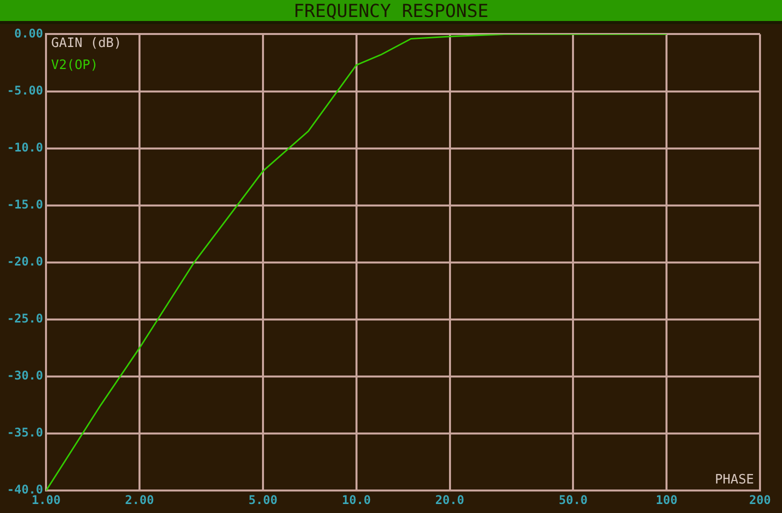 This screenshot has height=513, width=782. I want to click on chart-title: FREQUENCY RESPONSE, so click(391, 12).